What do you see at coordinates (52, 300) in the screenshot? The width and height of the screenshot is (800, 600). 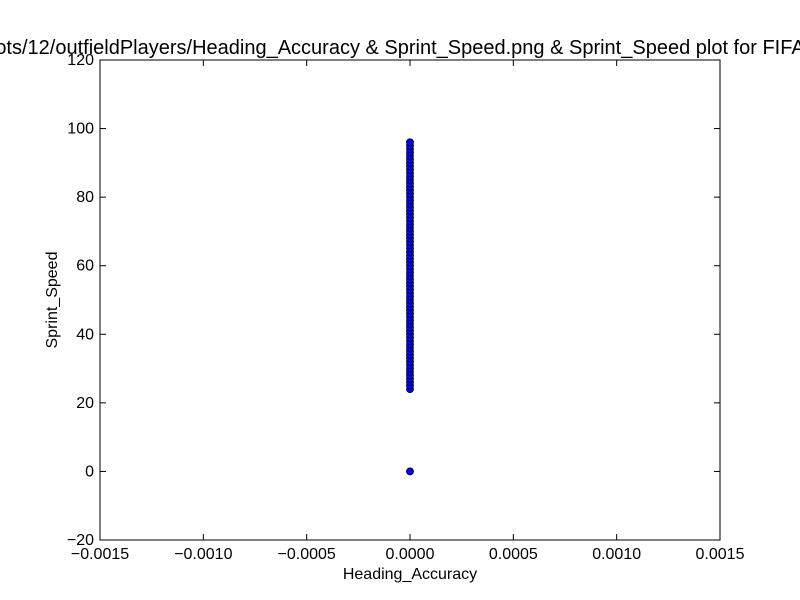 I see `y-axis-label: Sprint_Speed` at bounding box center [52, 300].